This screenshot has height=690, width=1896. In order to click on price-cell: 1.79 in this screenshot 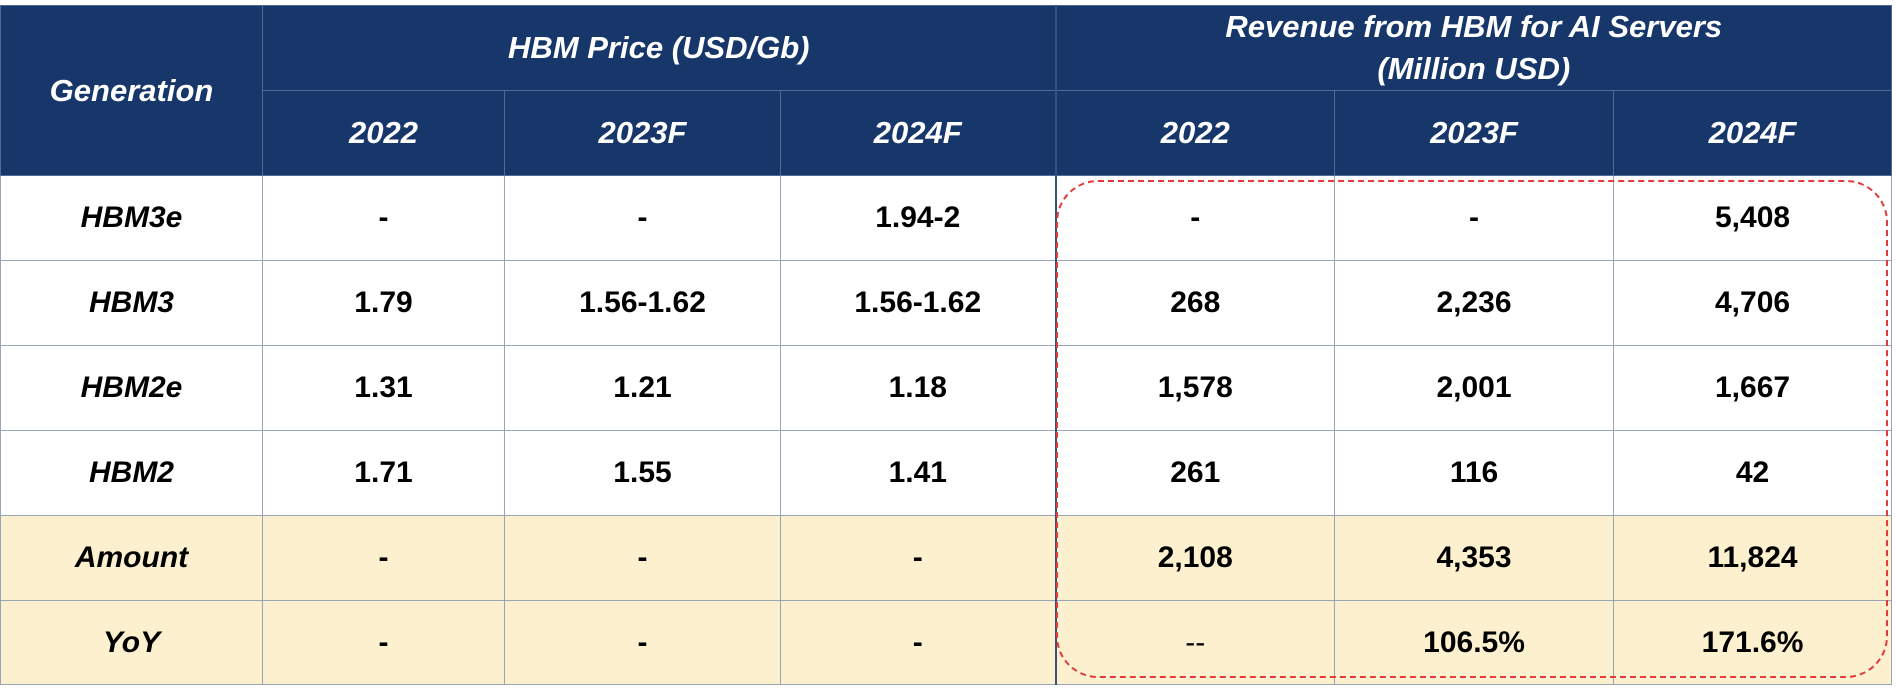, I will do `click(383, 303)`.